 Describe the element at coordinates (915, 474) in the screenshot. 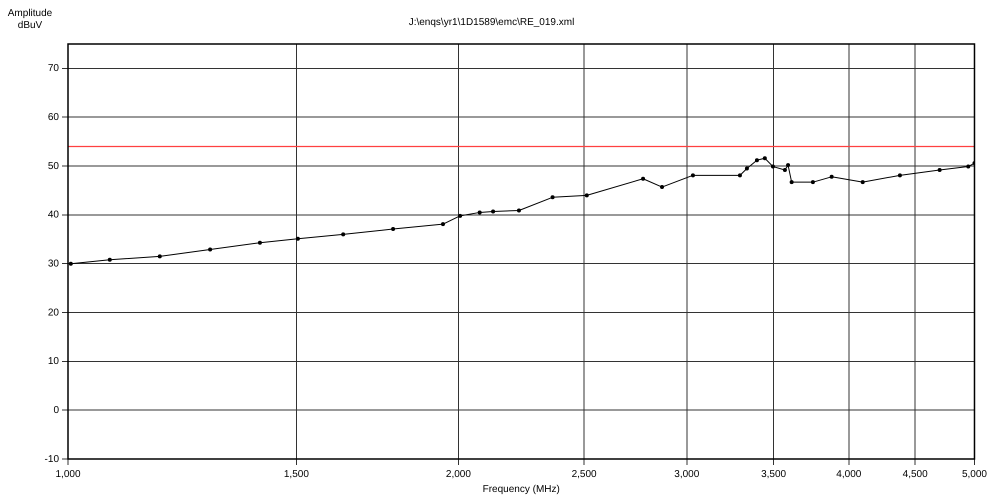

I see `x-tick-label: 4,500` at that location.